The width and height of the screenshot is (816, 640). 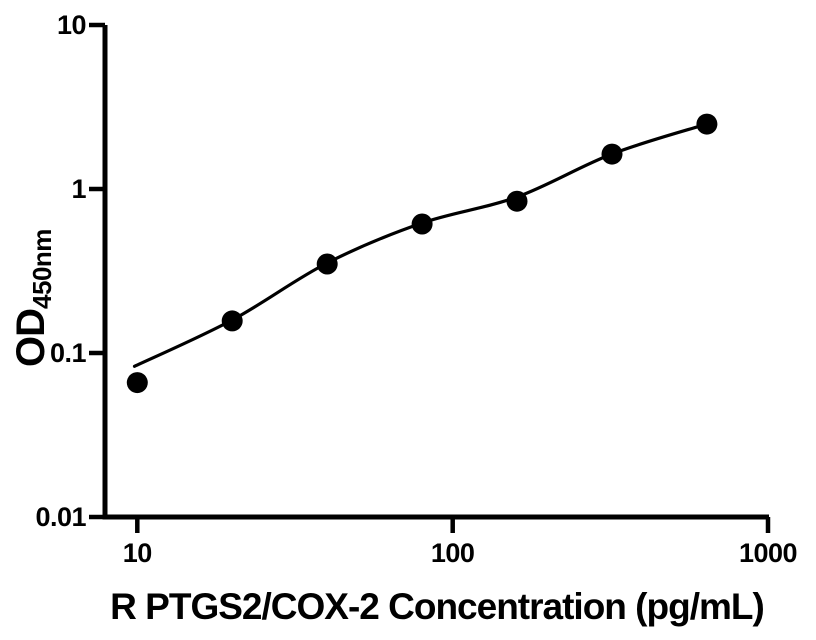 I want to click on y-tick-label: 0.1, so click(x=68, y=353).